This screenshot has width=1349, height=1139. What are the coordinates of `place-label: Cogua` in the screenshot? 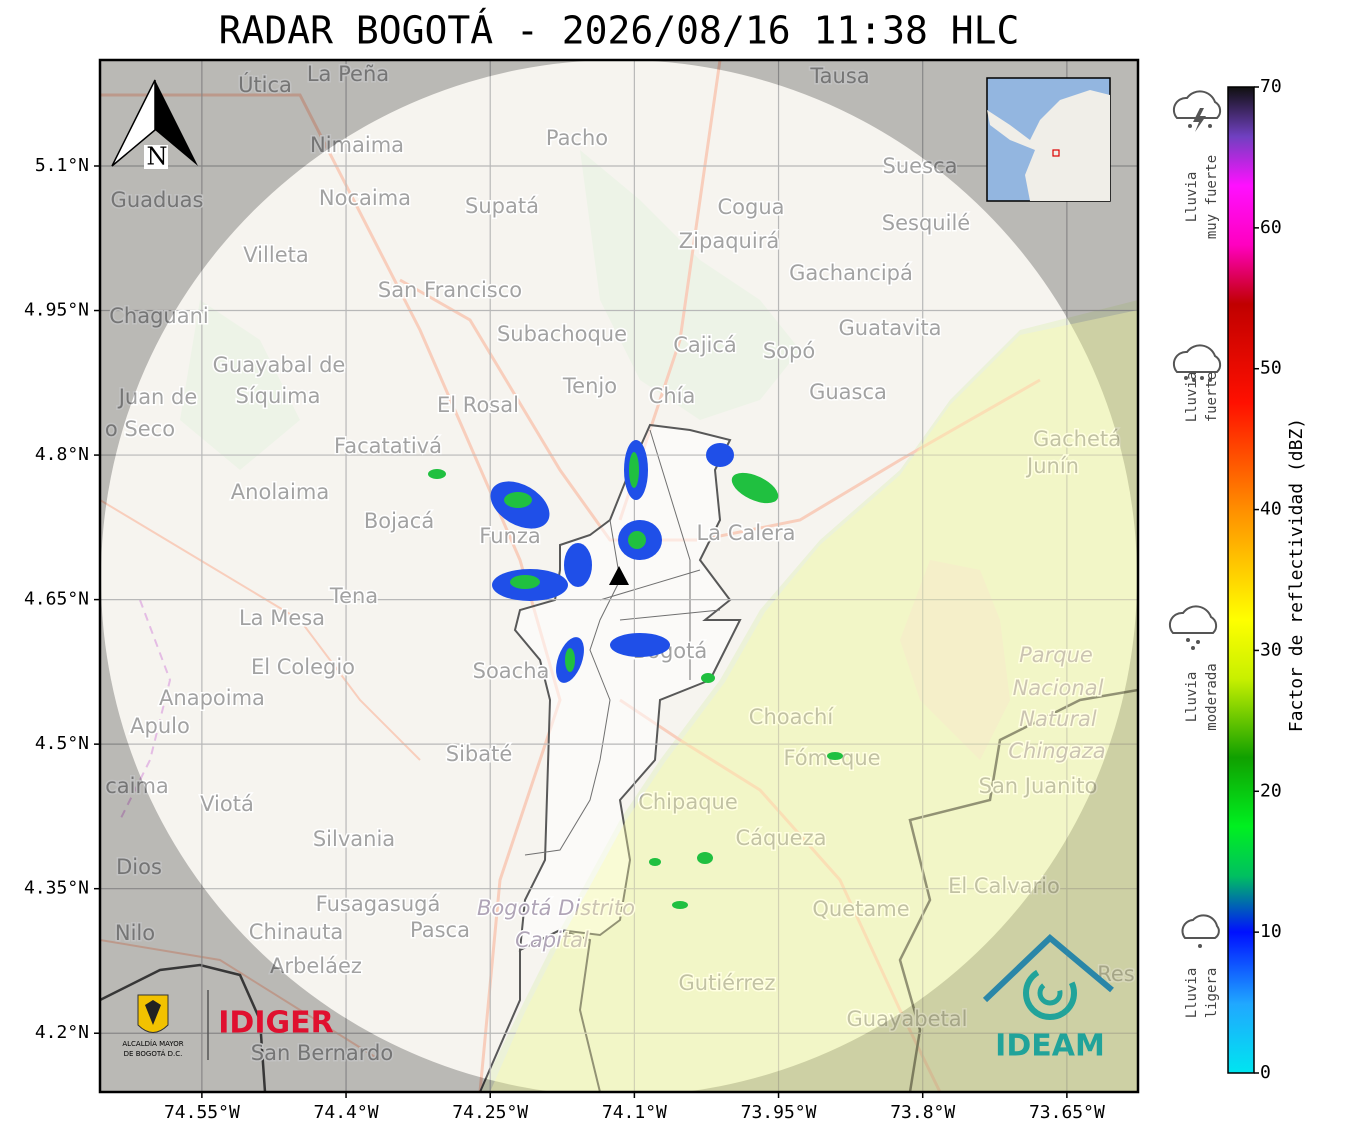 It's located at (750, 207).